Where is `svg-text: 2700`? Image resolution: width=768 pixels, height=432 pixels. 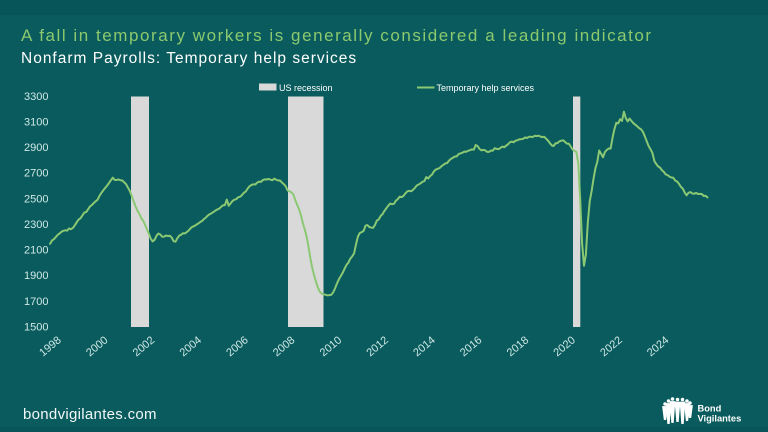 svg-text: 2700 is located at coordinates (36, 174).